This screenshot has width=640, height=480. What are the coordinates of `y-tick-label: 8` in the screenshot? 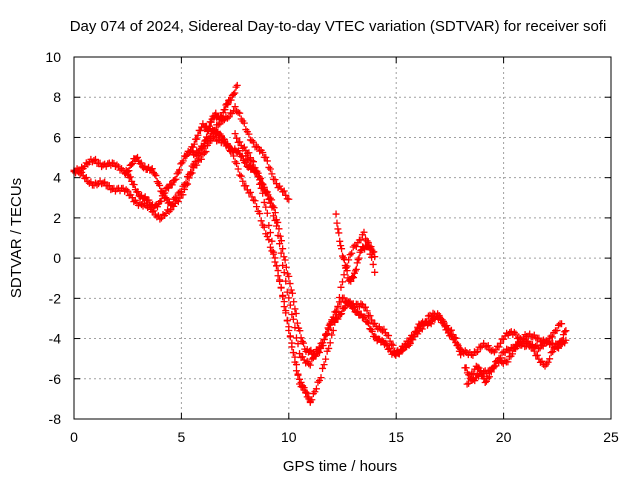 It's located at (57, 97).